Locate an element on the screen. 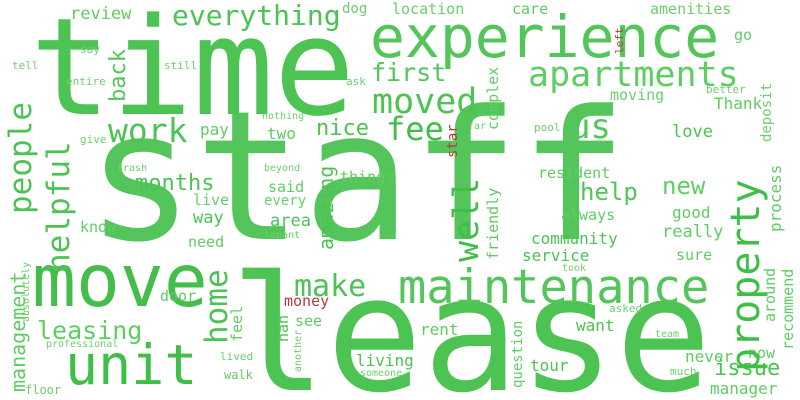 Image resolution: width=800 pixels, height=400 pixels. word-two: two is located at coordinates (281, 133).